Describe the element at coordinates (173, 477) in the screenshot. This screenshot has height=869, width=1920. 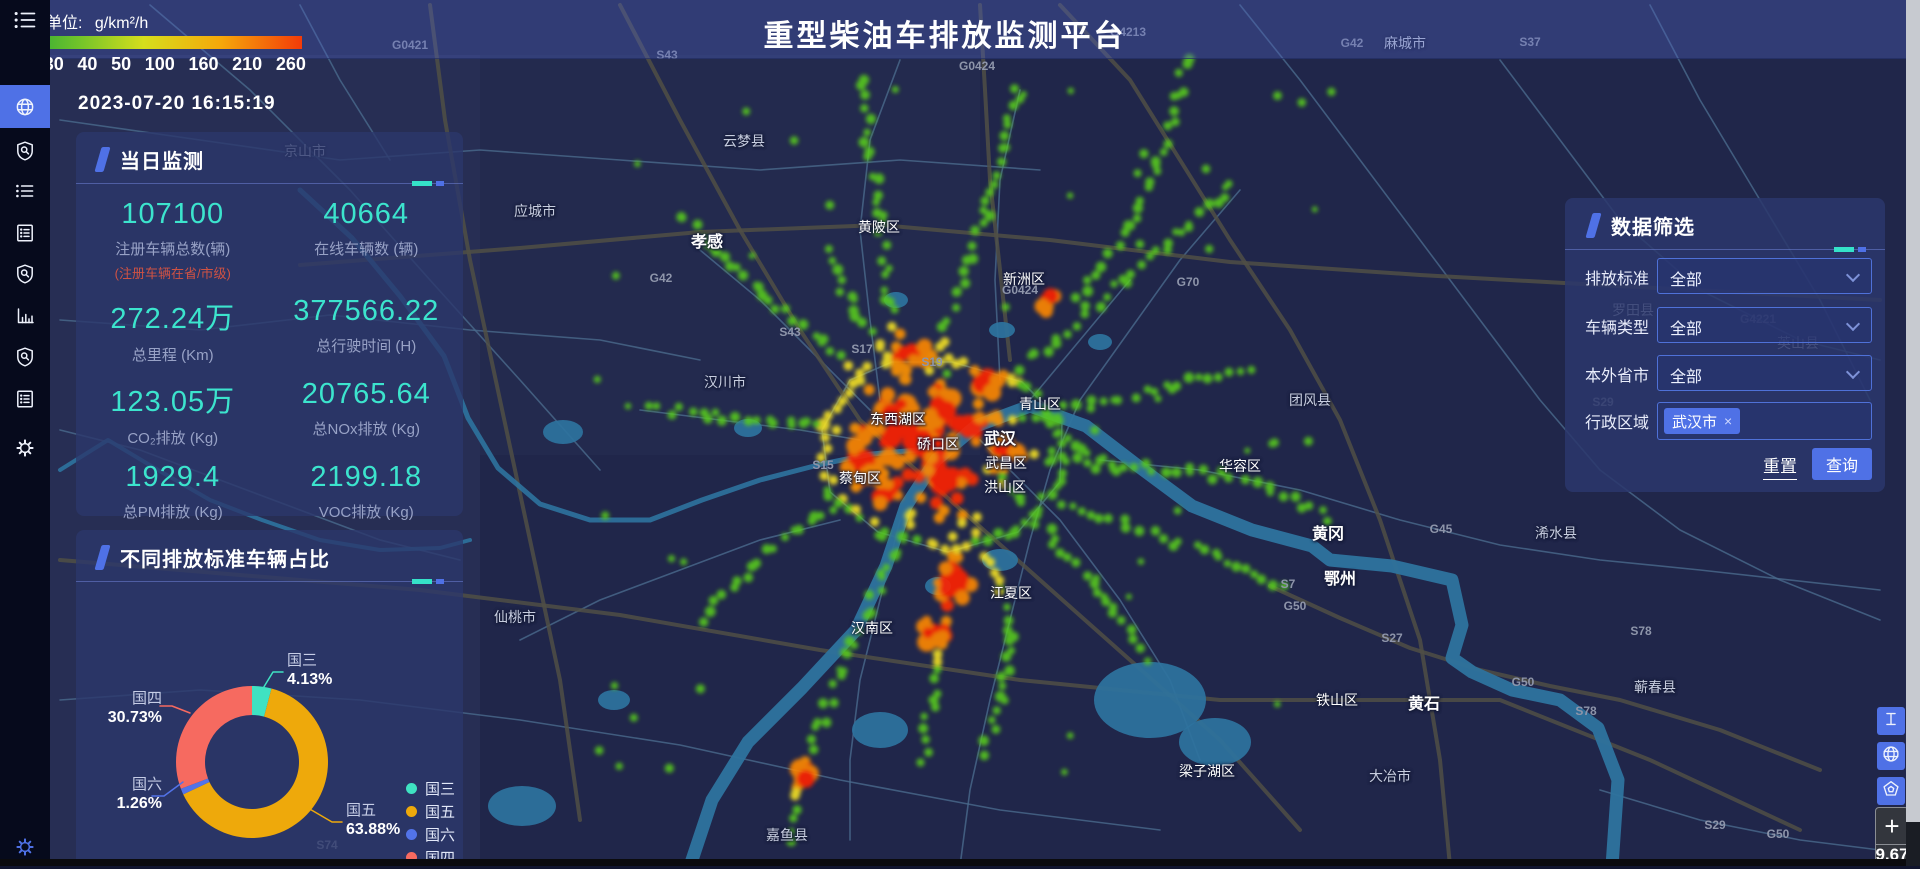
I see `stat-value: 1929.4` at that location.